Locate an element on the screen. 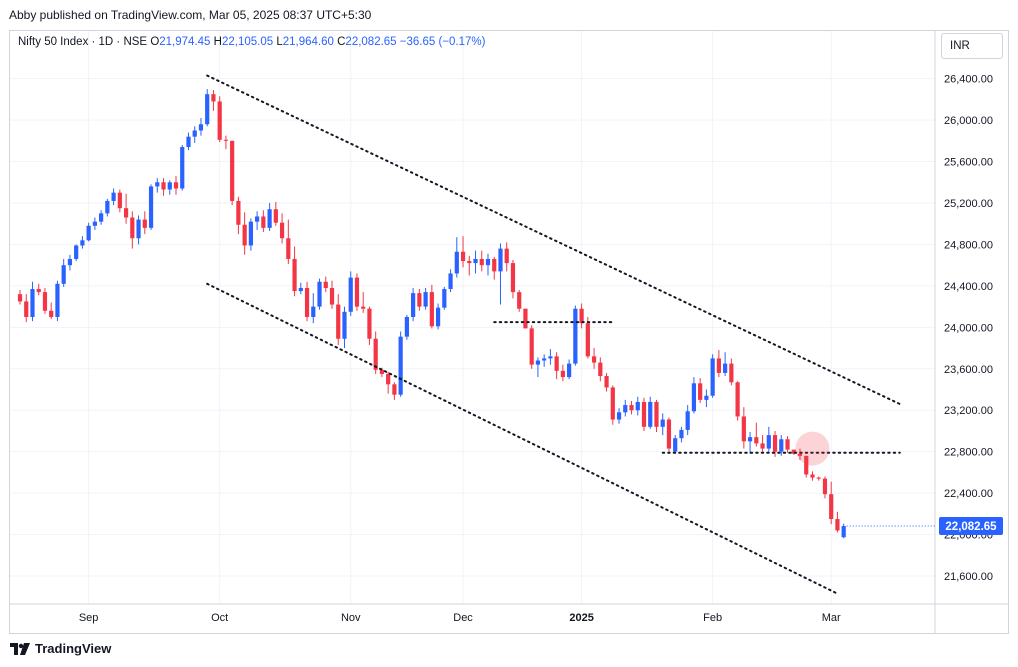  legend-low-label: L is located at coordinates (279, 42).